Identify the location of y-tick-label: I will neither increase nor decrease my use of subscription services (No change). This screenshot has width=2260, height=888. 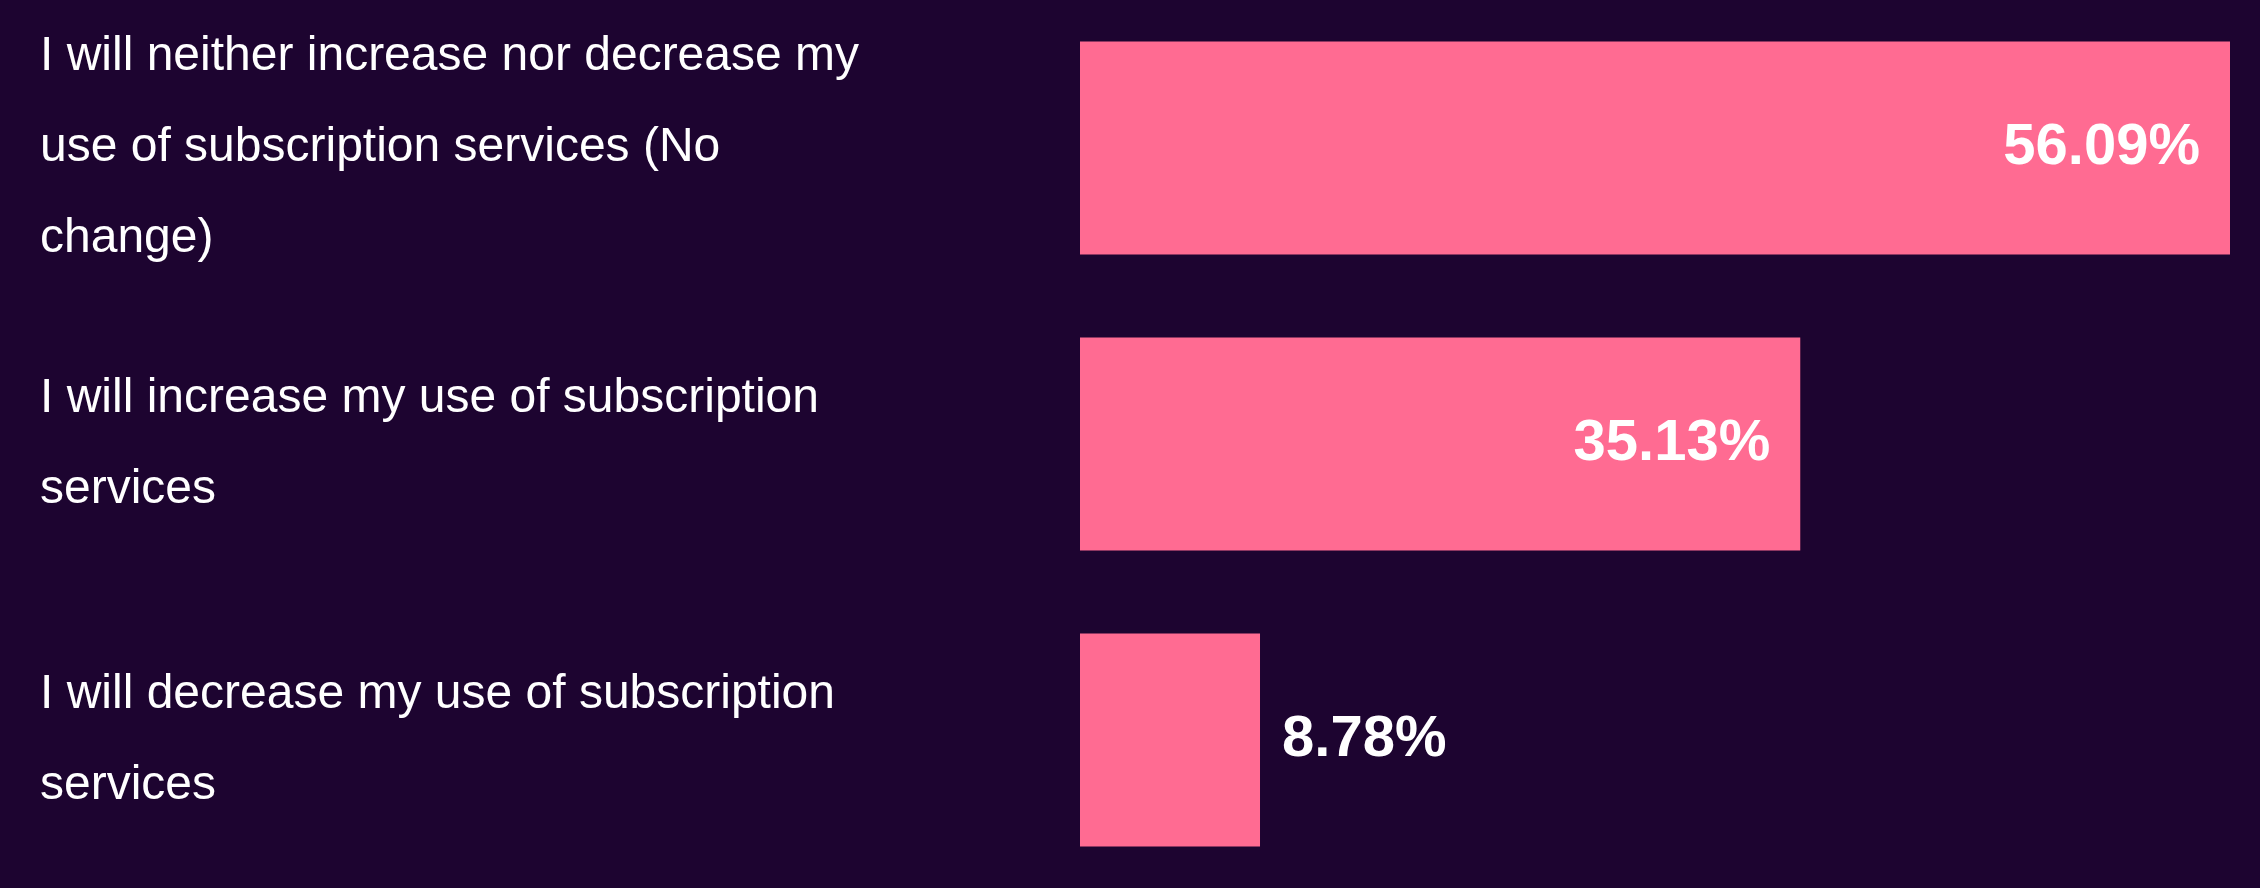
(450, 145).